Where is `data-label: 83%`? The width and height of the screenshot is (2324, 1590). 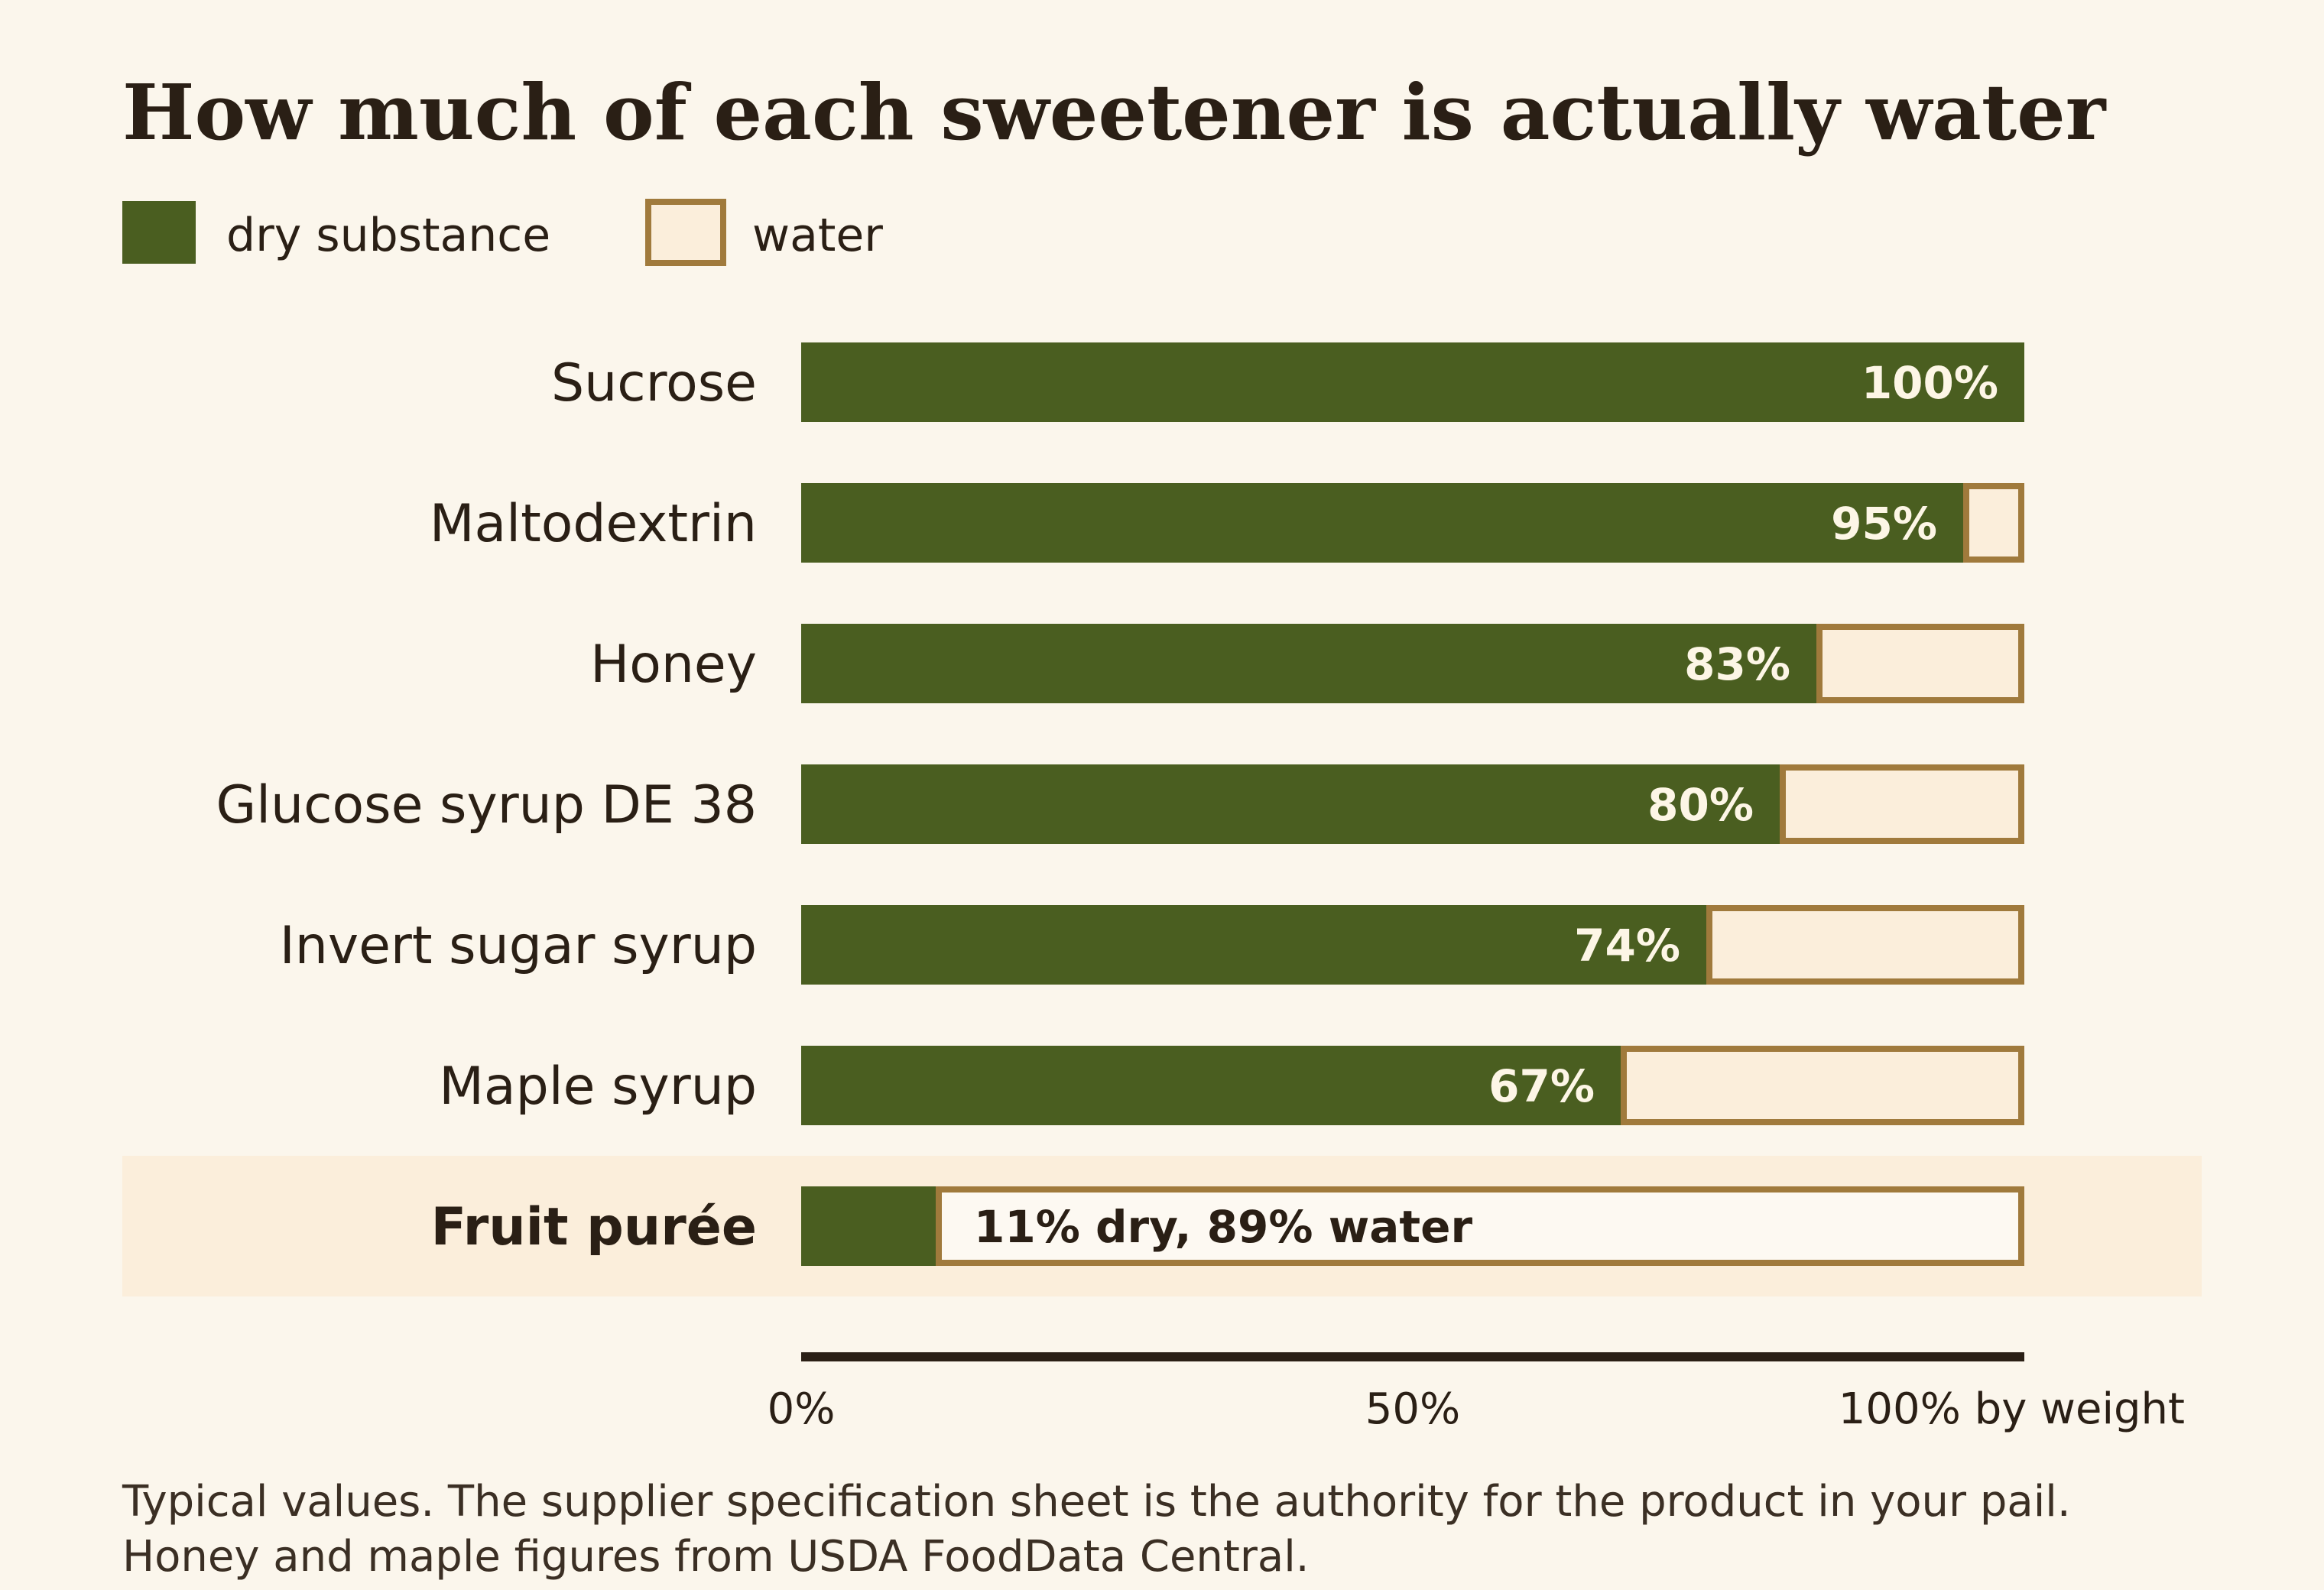
data-label: 83% is located at coordinates (1737, 664).